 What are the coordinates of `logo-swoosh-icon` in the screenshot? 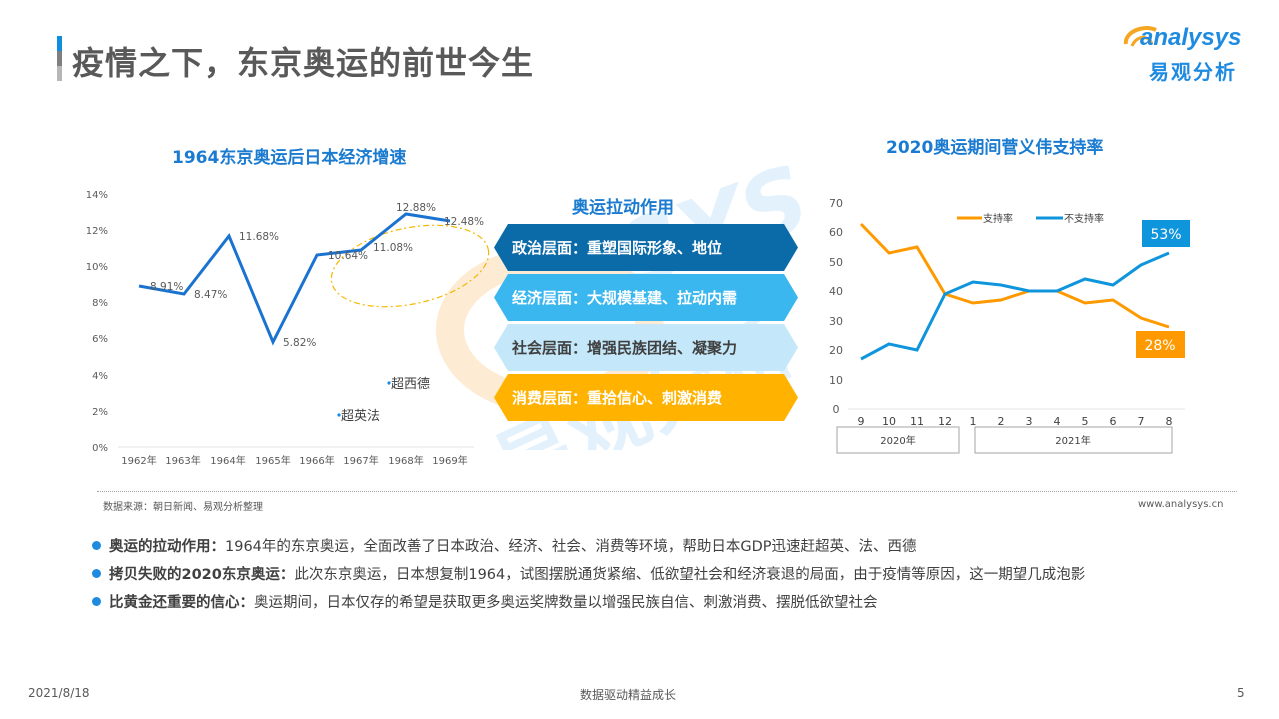 It's located at (1140, 36).